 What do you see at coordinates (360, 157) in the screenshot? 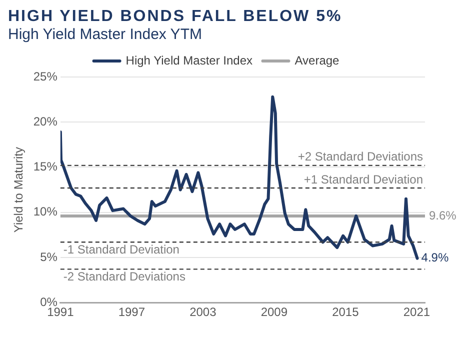
I see `ref-line-label: +2 Standard Deviations` at bounding box center [360, 157].